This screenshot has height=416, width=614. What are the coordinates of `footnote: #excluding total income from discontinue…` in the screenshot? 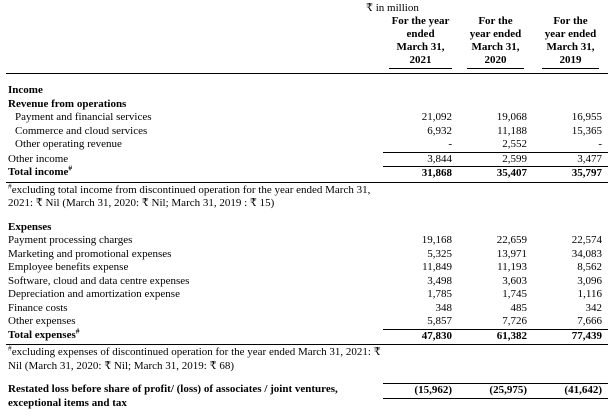 It's located at (307, 195).